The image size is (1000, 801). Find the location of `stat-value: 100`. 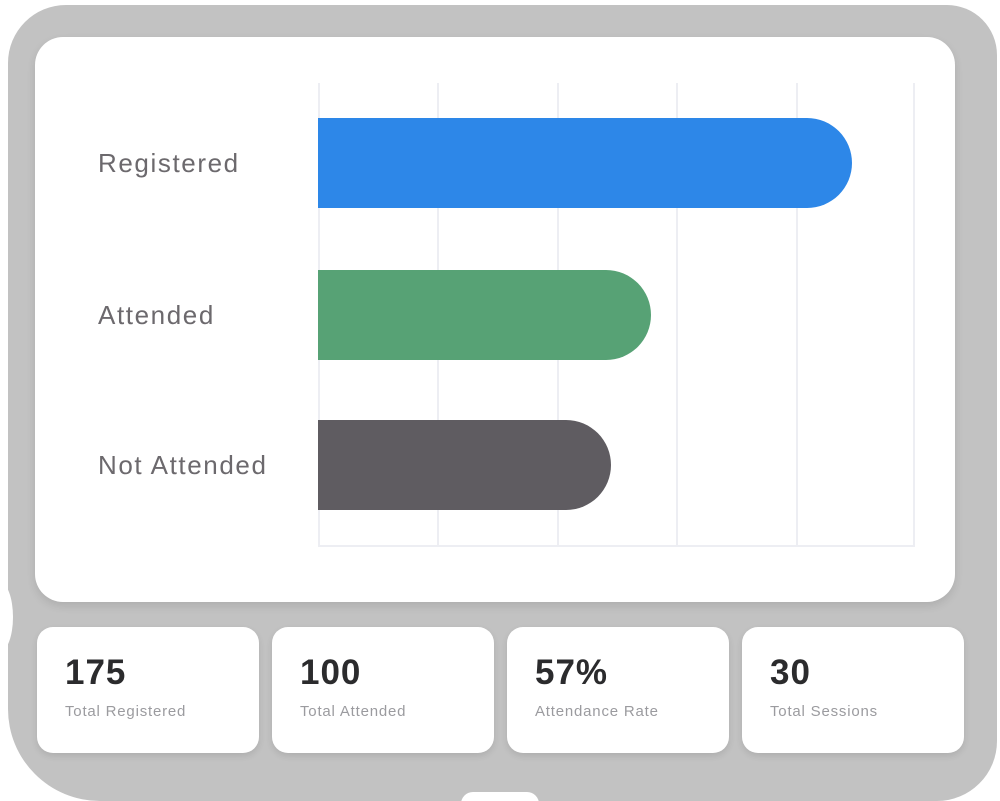

stat-value: 100 is located at coordinates (331, 672).